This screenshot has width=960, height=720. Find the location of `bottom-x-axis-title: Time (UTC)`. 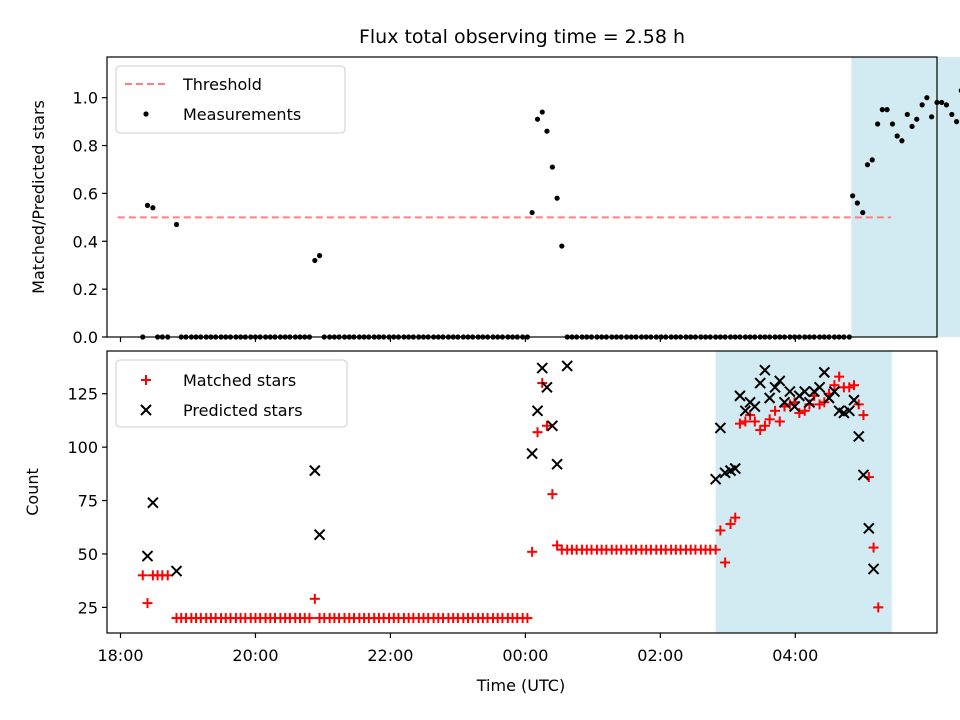

bottom-x-axis-title: Time (UTC) is located at coordinates (520, 685).